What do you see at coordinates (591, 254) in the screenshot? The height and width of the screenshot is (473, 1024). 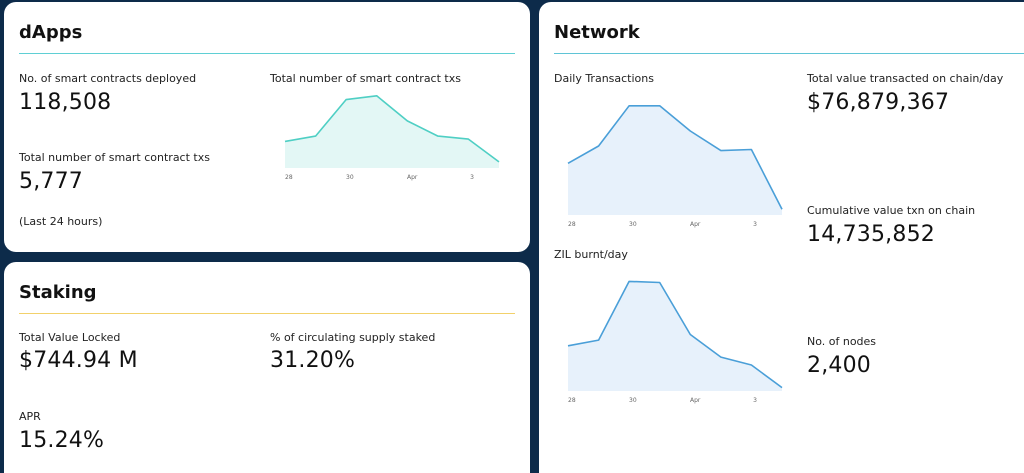 I see `zil-burnt-label: ZIL burnt/day` at bounding box center [591, 254].